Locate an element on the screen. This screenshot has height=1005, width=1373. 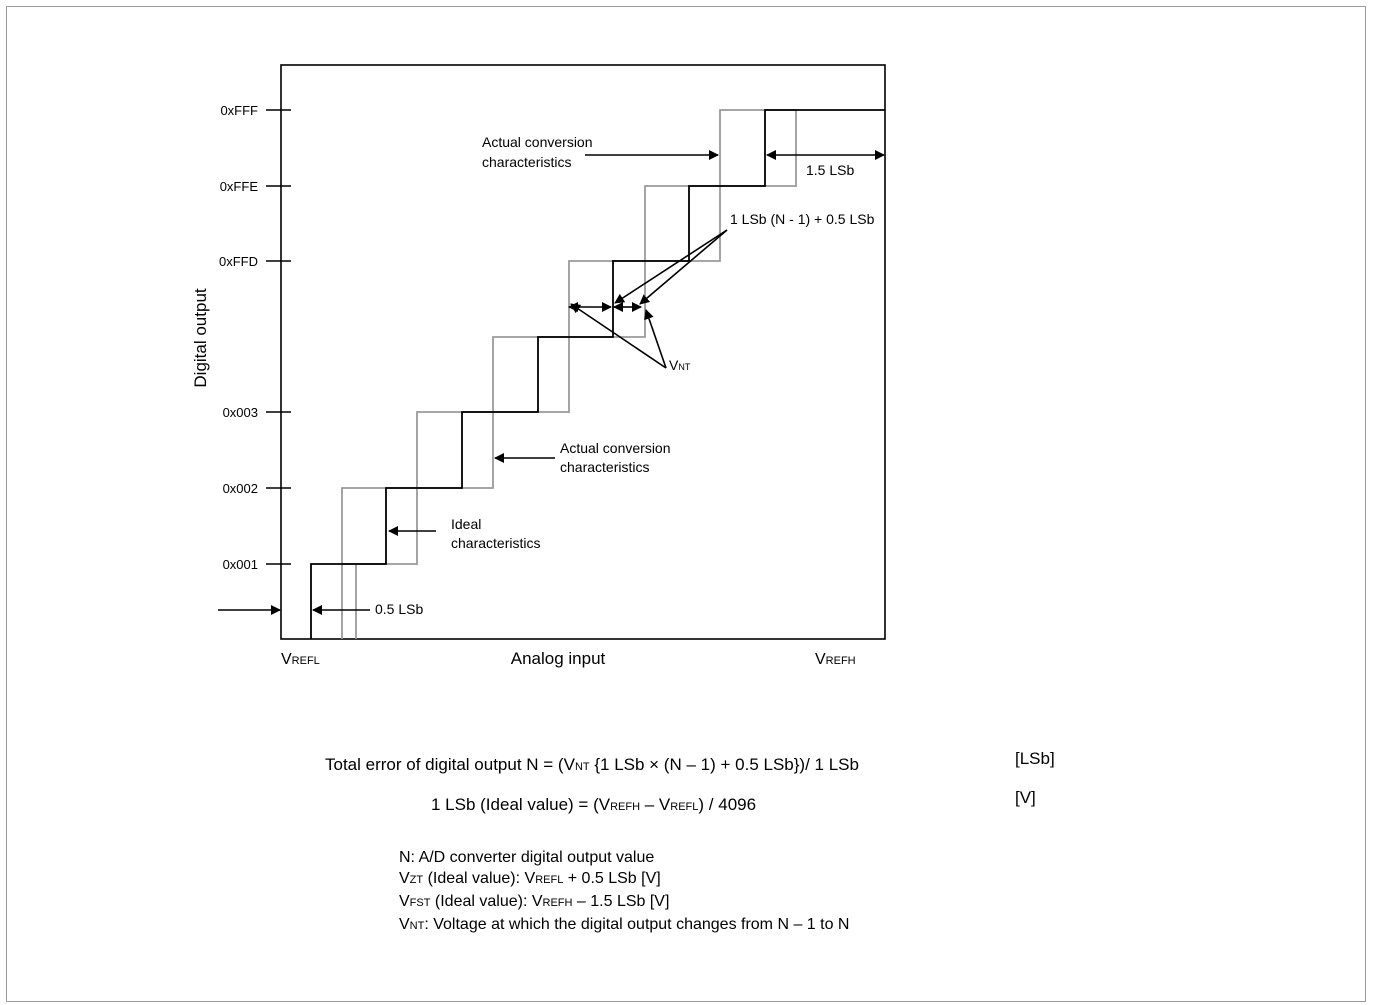
lsb-15-label: 1.5 LSb is located at coordinates (830, 170).